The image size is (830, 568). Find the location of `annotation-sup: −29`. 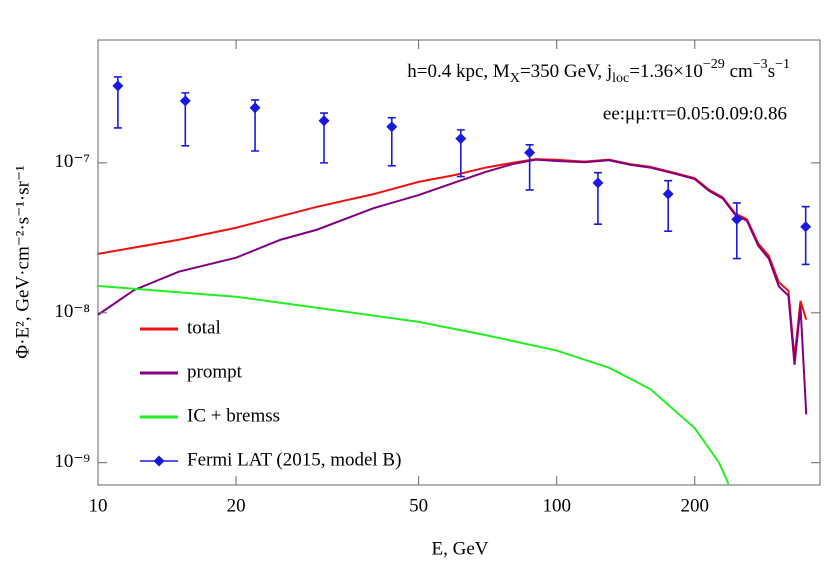

annotation-sup: −29 is located at coordinates (714, 64).